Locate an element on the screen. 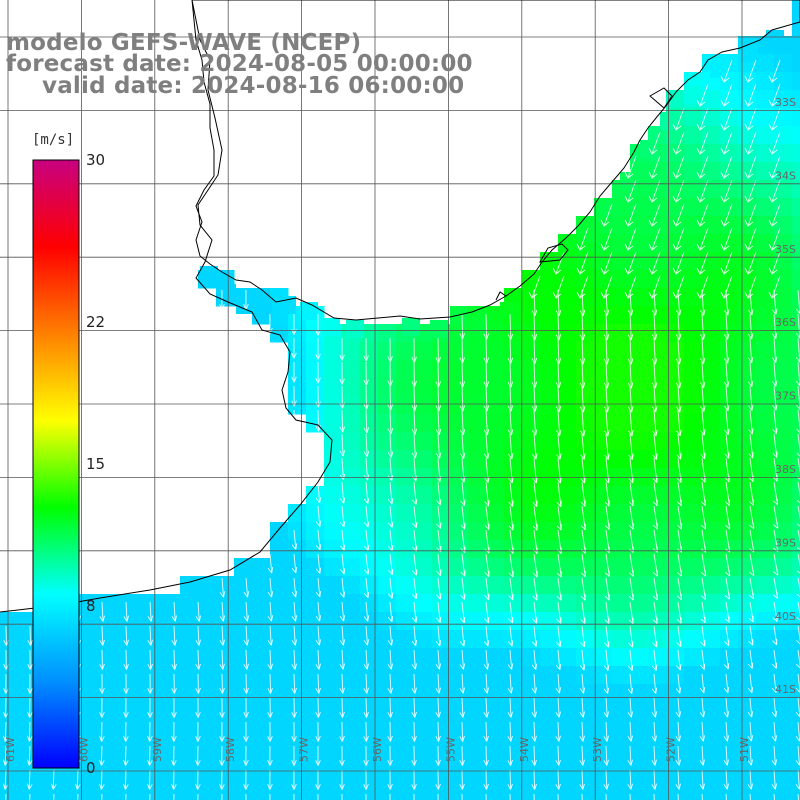  colorbar-tick: 15 is located at coordinates (96, 464).